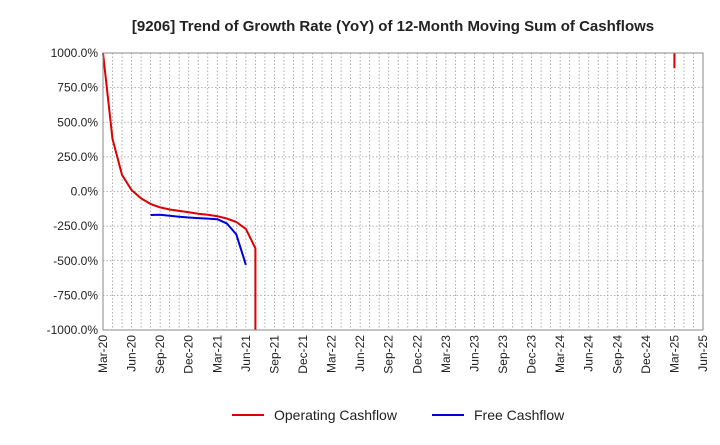 This screenshot has height=445, width=720. What do you see at coordinates (132, 353) in the screenshot?
I see `x-tick-label: Jun-20` at bounding box center [132, 353].